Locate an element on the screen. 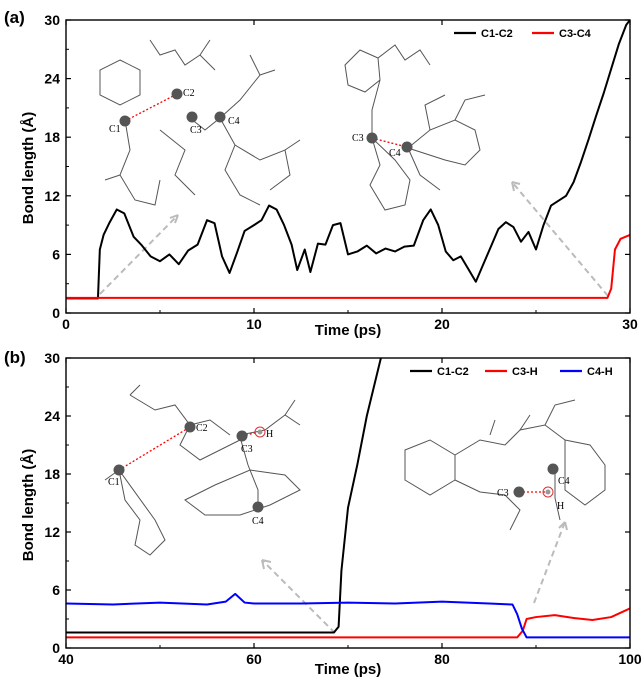  legend-label-c1-c2-a: C1-C2 is located at coordinates (497, 34).